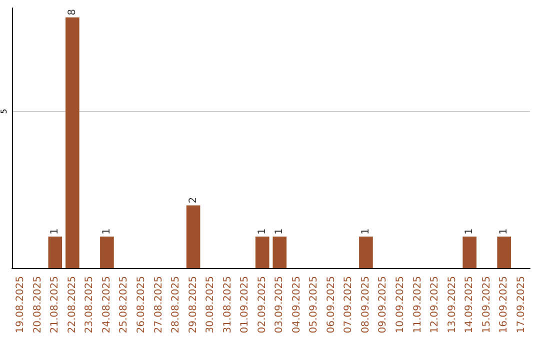 The height and width of the screenshot is (340, 540). I want to click on x-tick-label: 29.08.2025, so click(193, 305).